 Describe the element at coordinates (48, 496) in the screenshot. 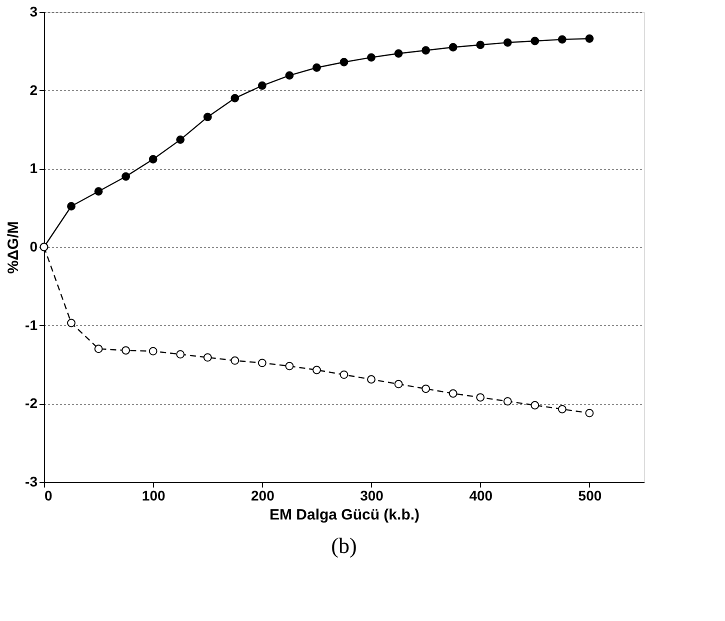

I see `x-tick-label: 0` at that location.